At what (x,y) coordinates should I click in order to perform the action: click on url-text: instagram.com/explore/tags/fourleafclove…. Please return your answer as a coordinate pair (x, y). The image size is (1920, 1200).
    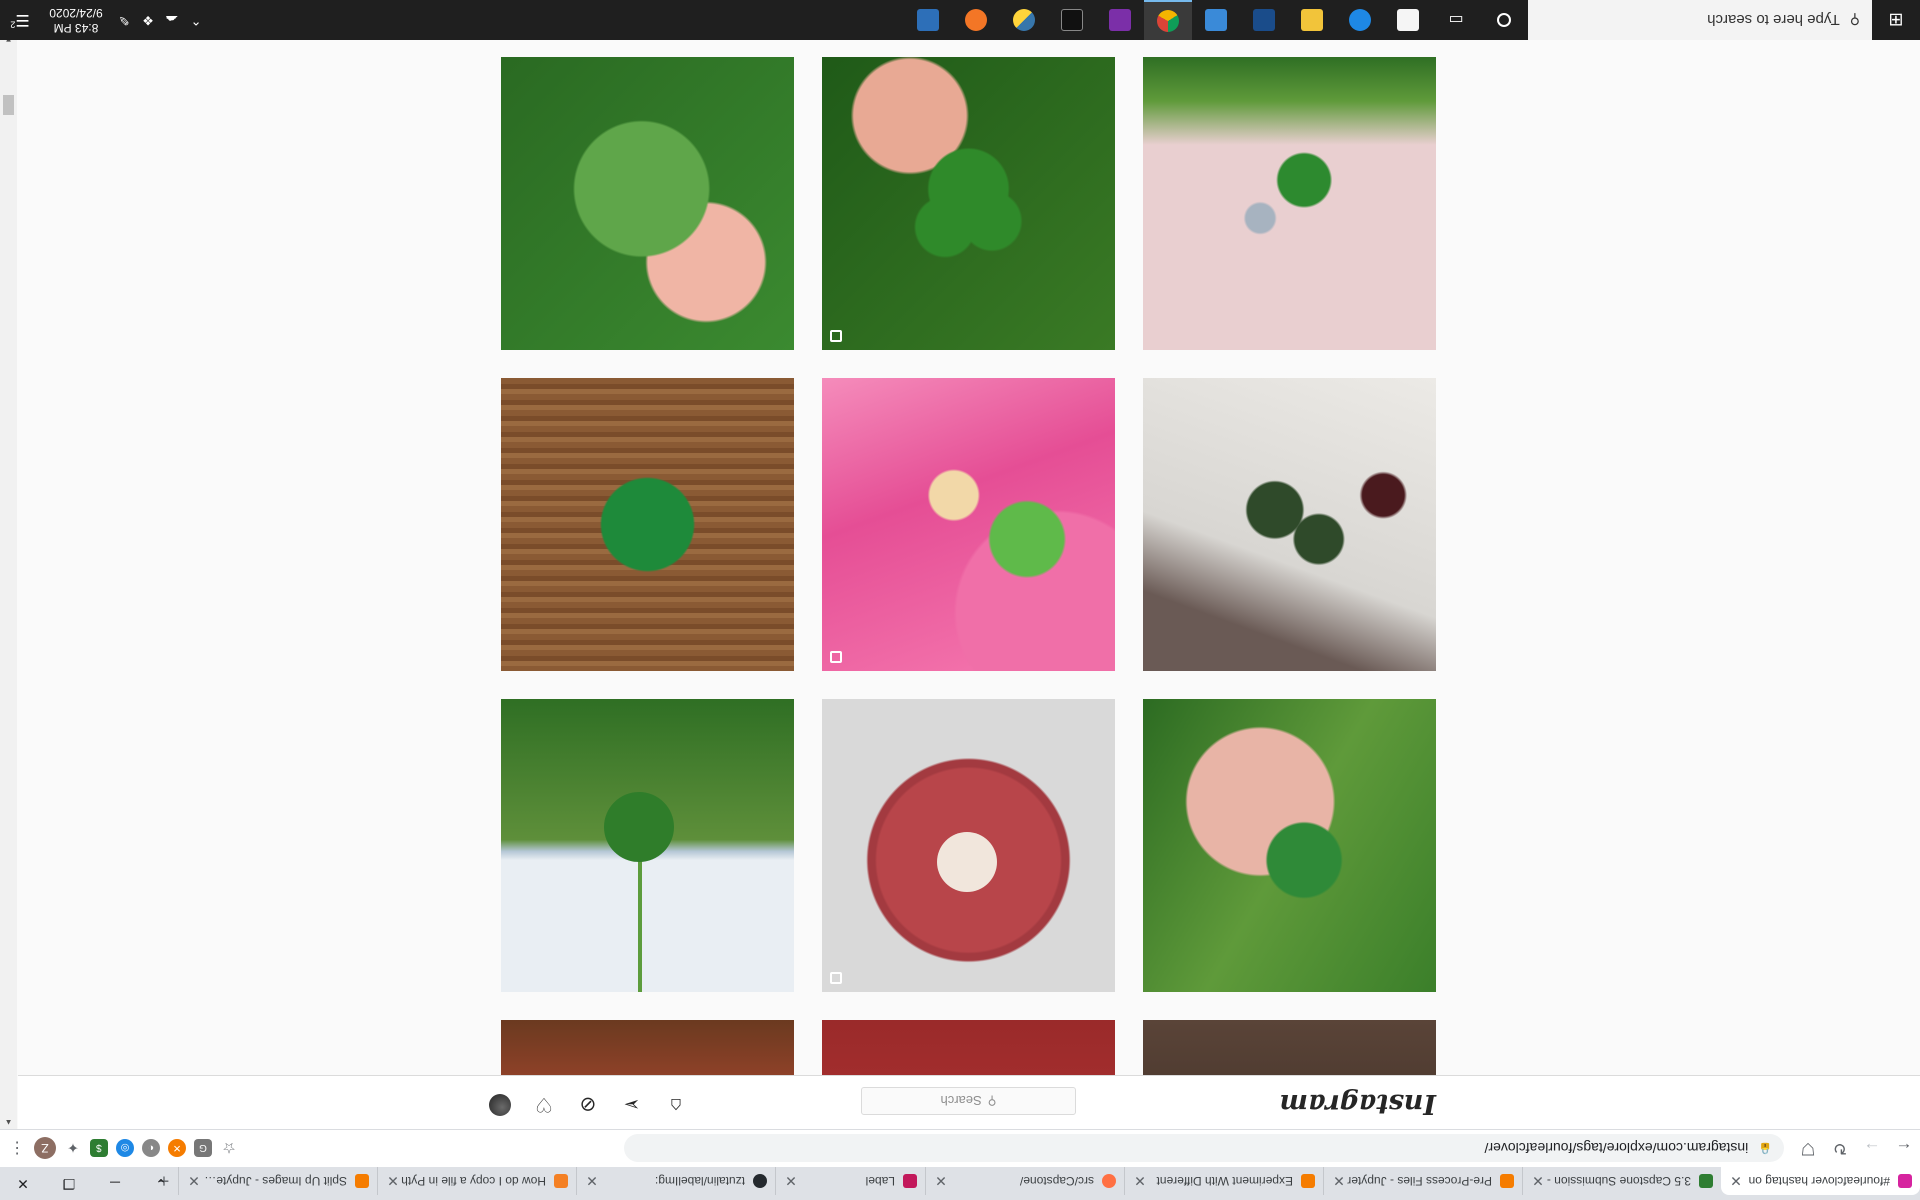
    Looking at the image, I should click on (1616, 1148).